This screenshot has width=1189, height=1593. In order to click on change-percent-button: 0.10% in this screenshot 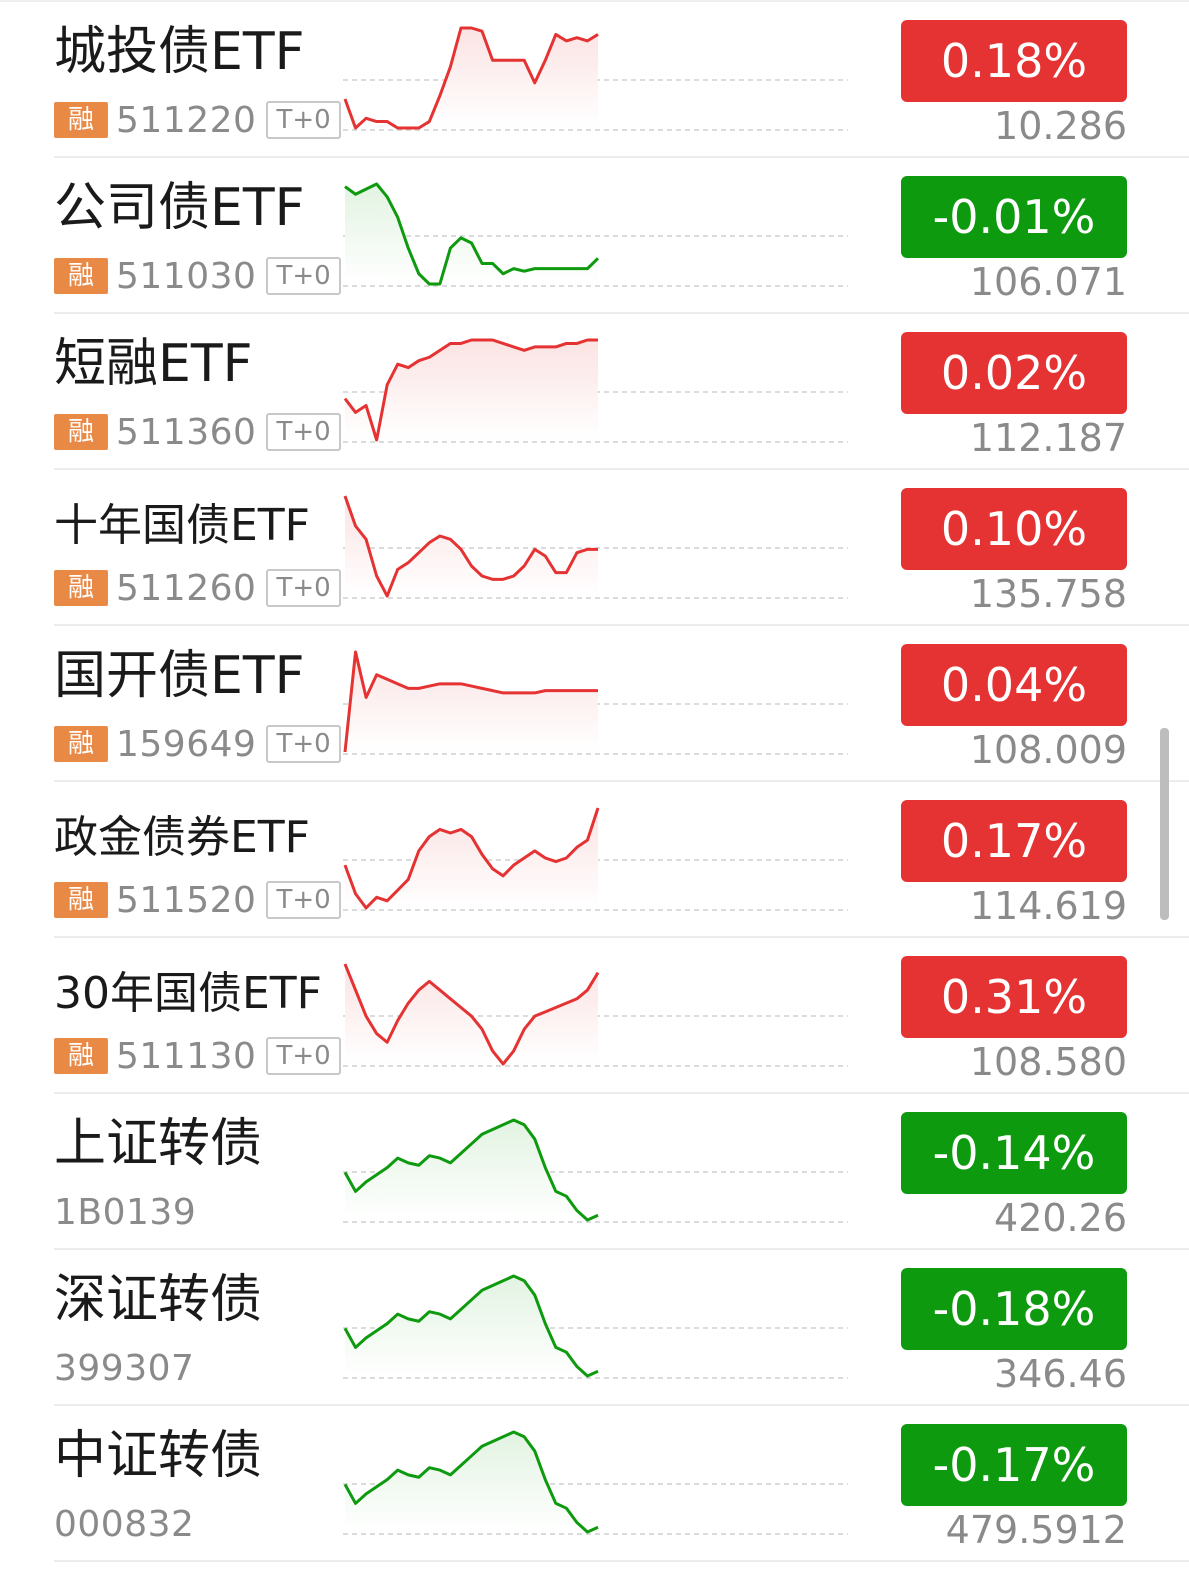, I will do `click(1014, 529)`.